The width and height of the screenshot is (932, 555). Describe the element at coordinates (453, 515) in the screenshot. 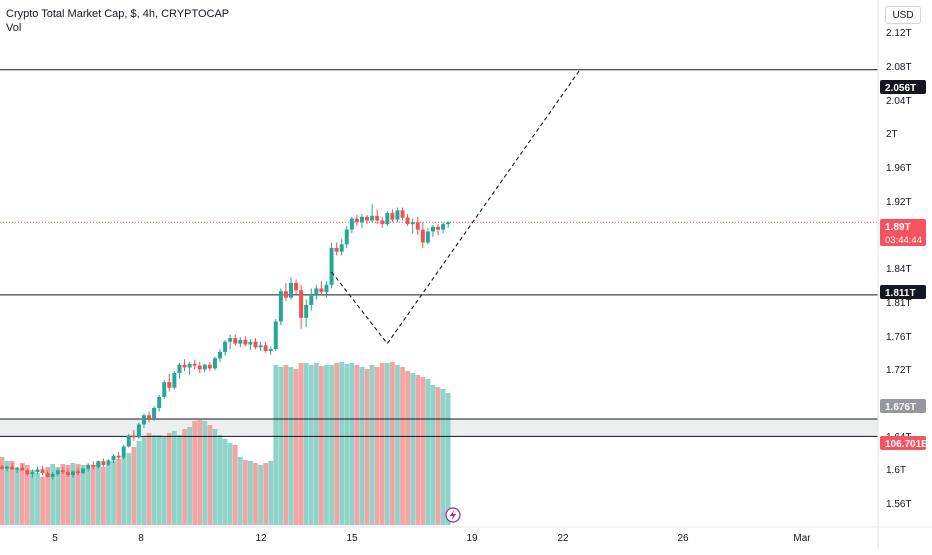

I see `lightning-icon` at that location.